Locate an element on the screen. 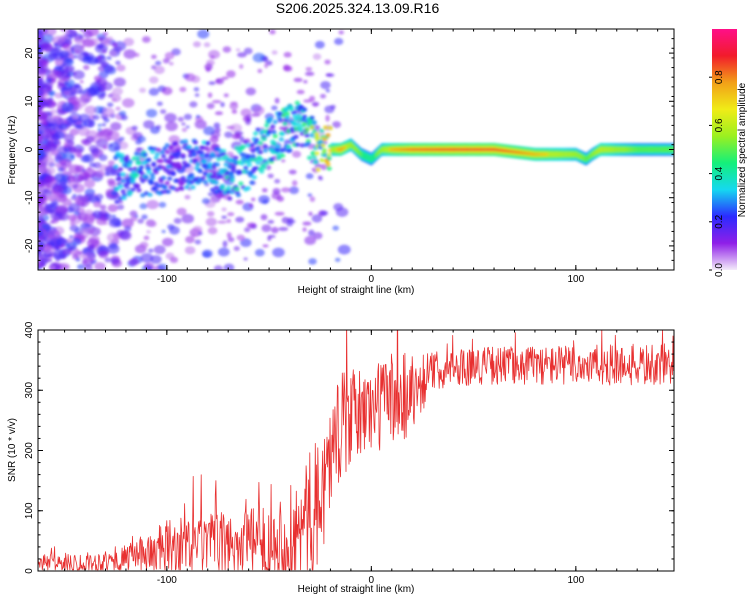  spectrogram-y-tick-label: 20 is located at coordinates (29, 53).